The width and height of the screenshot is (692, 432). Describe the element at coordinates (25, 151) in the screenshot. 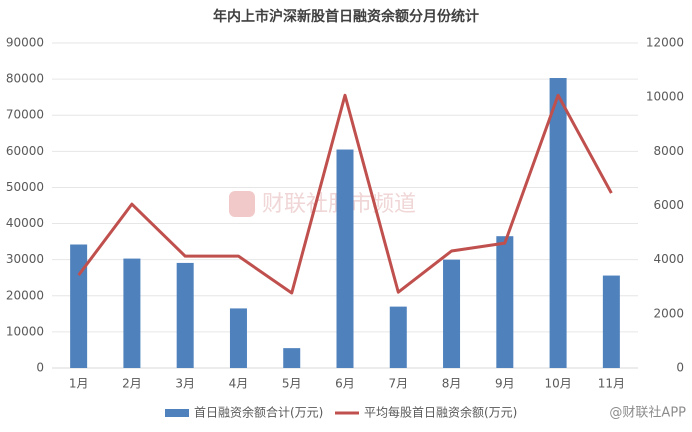

I see `y-tick-label: 60000` at that location.